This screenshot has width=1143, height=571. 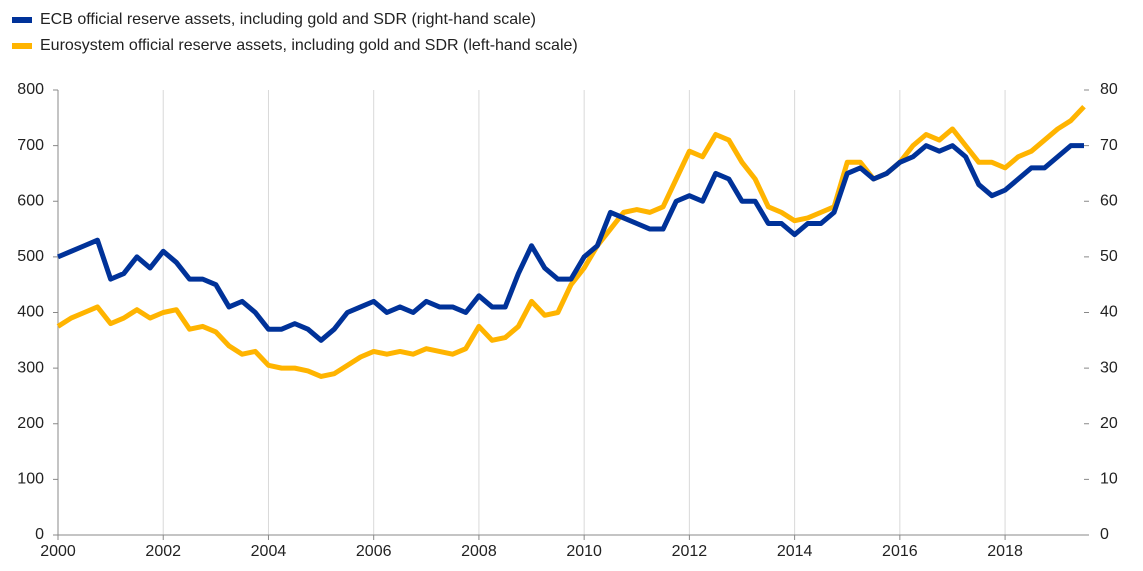 What do you see at coordinates (795, 551) in the screenshot?
I see `x-tick-label: 2014` at bounding box center [795, 551].